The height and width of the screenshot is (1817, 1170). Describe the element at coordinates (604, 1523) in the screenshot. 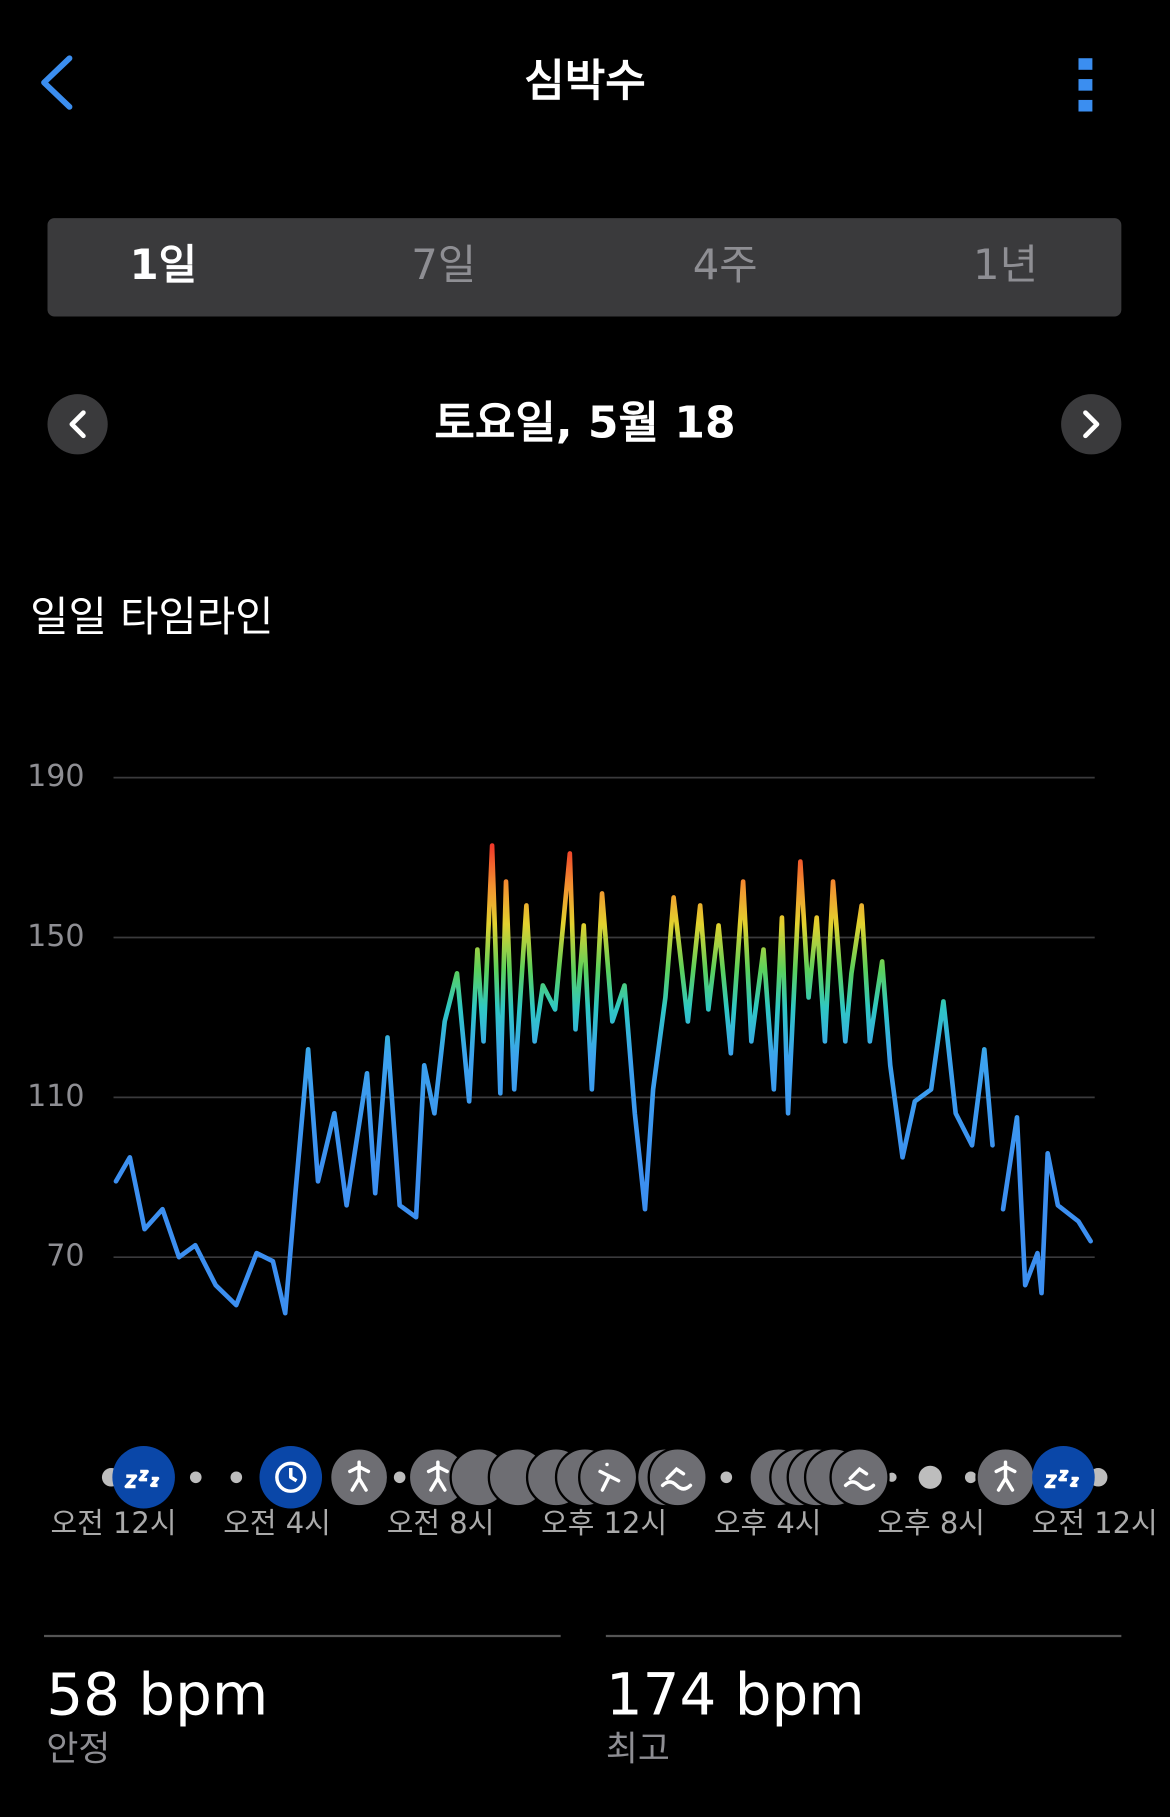

I see `x-tick-label: 오후 12시` at that location.